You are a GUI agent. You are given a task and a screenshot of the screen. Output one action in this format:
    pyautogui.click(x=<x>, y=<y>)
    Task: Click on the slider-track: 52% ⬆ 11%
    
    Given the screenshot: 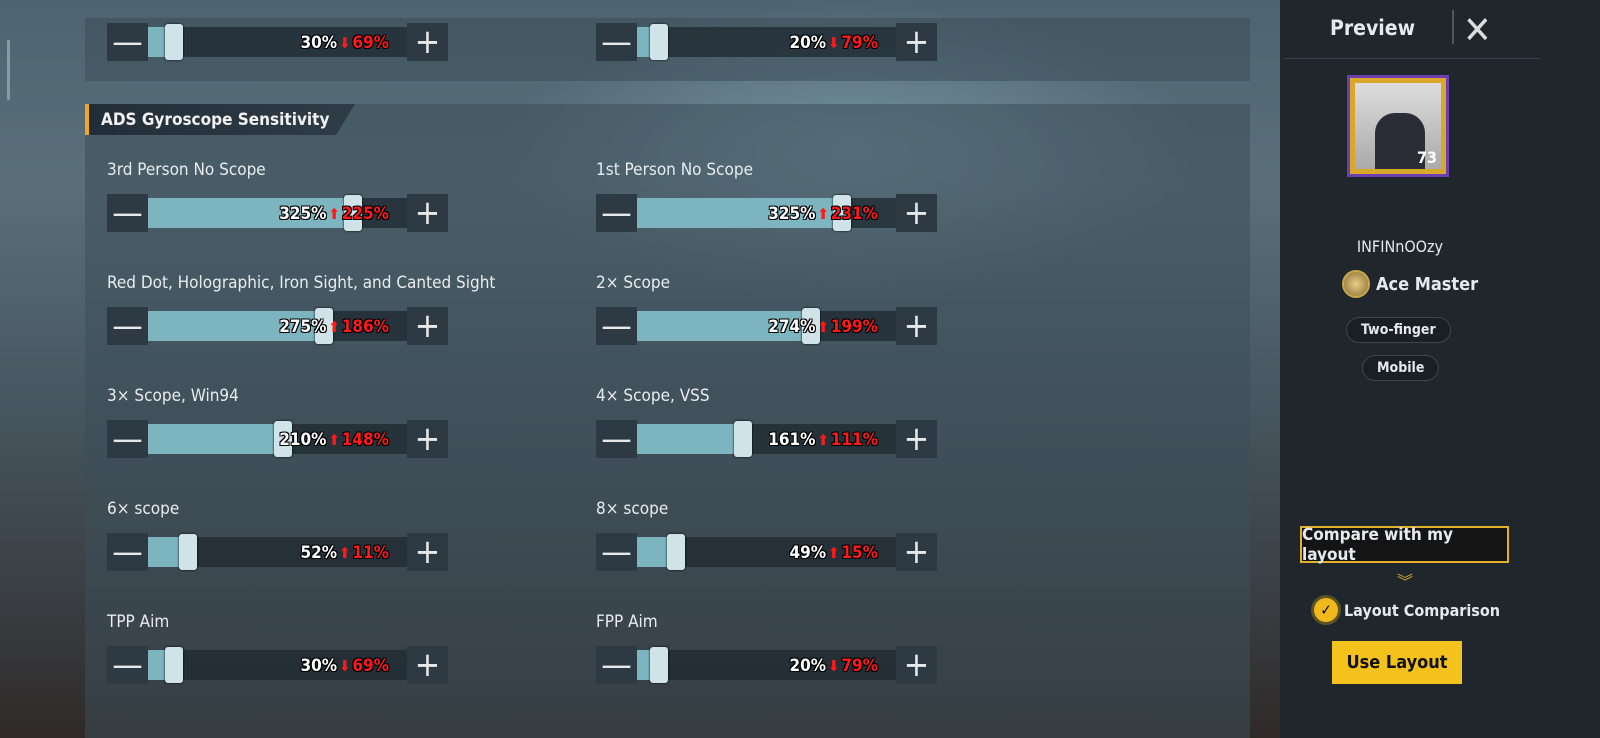 What is the action you would take?
    pyautogui.click(x=277, y=552)
    